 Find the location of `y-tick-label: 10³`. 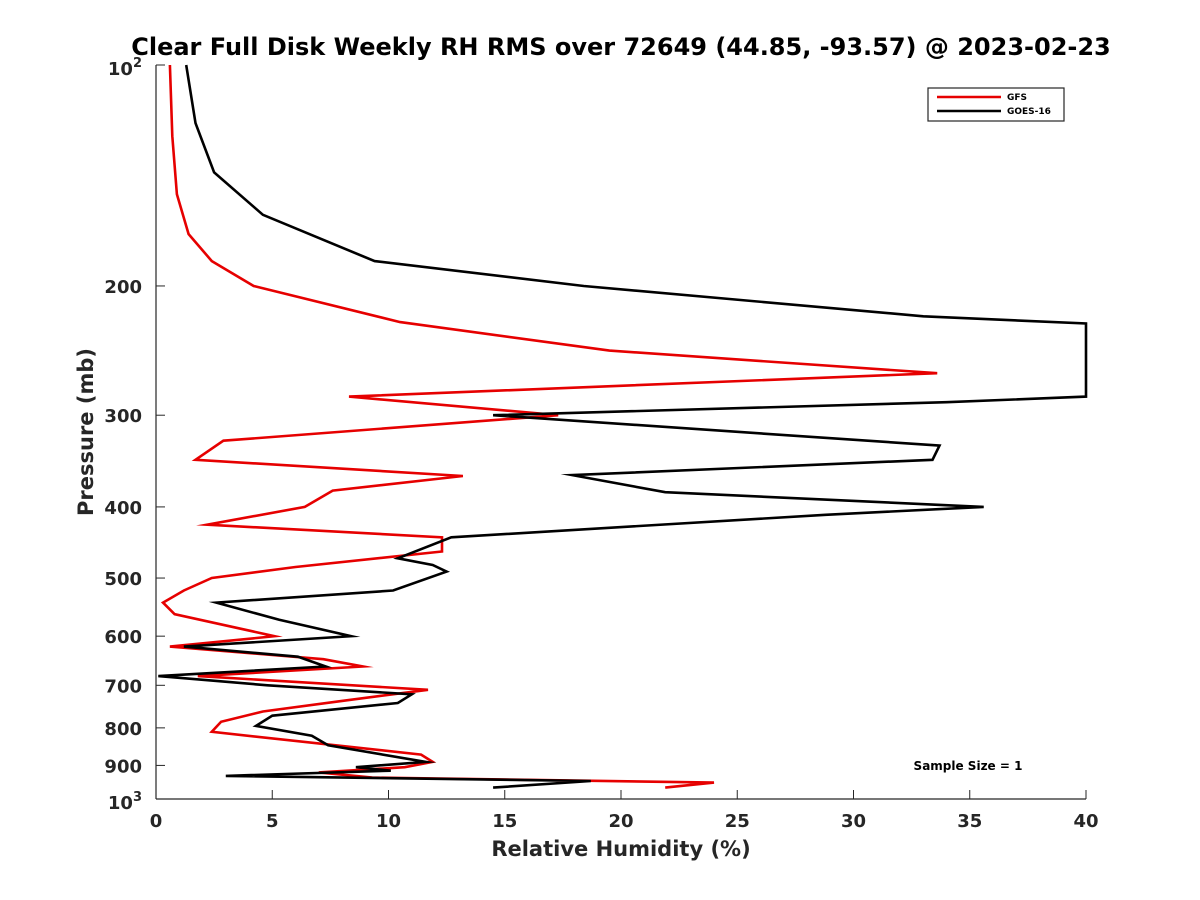

y-tick-label: 10³ is located at coordinates (125, 802).